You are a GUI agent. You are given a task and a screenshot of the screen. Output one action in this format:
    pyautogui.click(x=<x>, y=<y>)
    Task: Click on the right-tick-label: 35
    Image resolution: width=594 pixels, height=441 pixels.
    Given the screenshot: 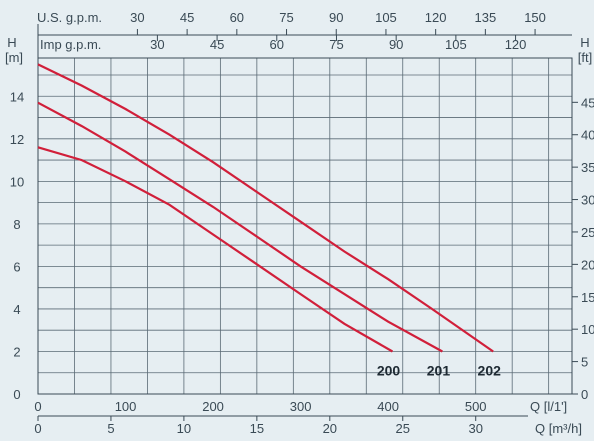 What is the action you would take?
    pyautogui.click(x=587, y=167)
    